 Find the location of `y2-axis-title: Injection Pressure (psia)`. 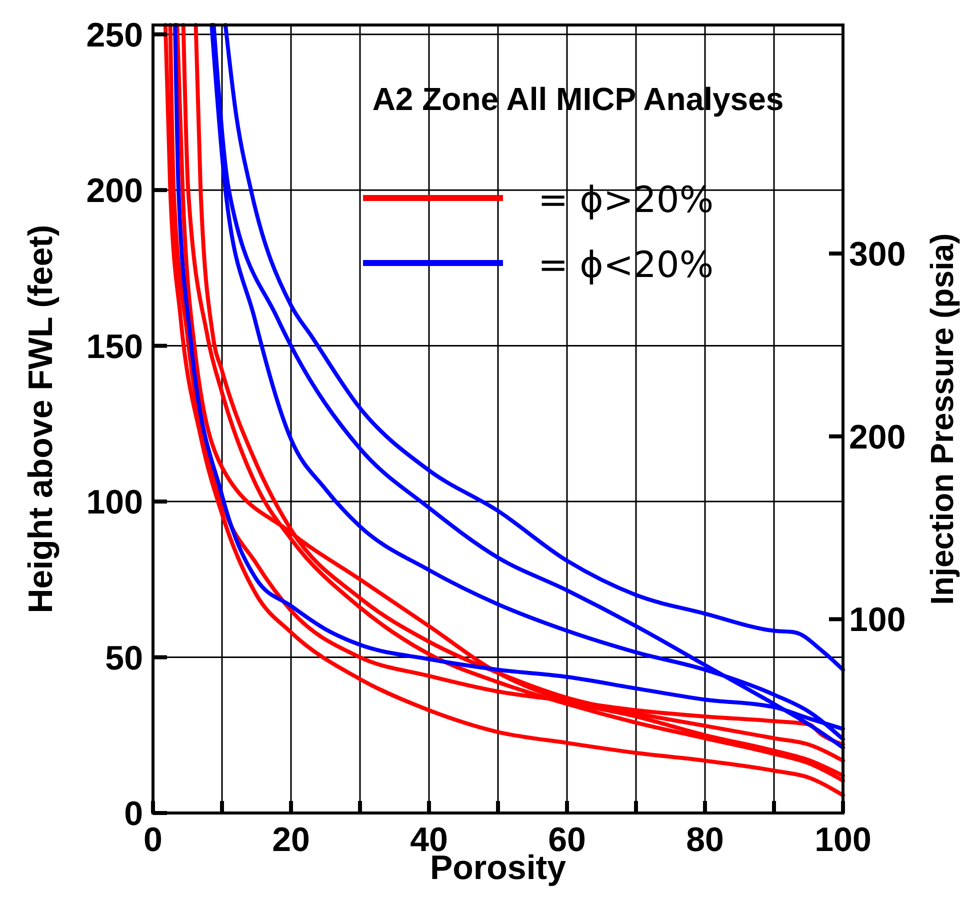

y2-axis-title: Injection Pressure (psia) is located at coordinates (942, 419).